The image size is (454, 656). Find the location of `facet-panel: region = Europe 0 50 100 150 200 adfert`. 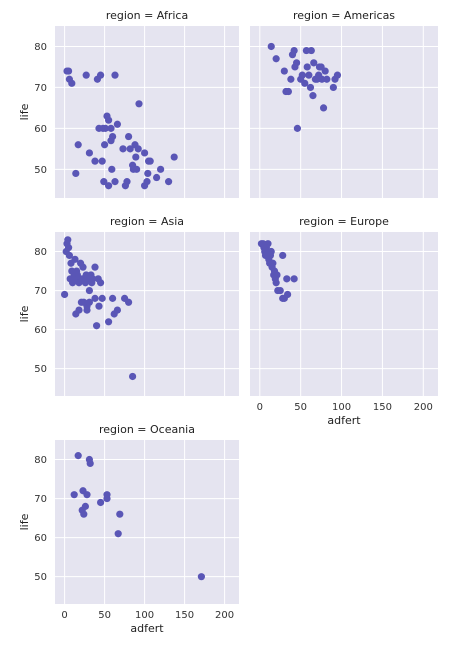

facet-panel: region = Europe 0 50 100 150 200 adfert is located at coordinates (344, 321).